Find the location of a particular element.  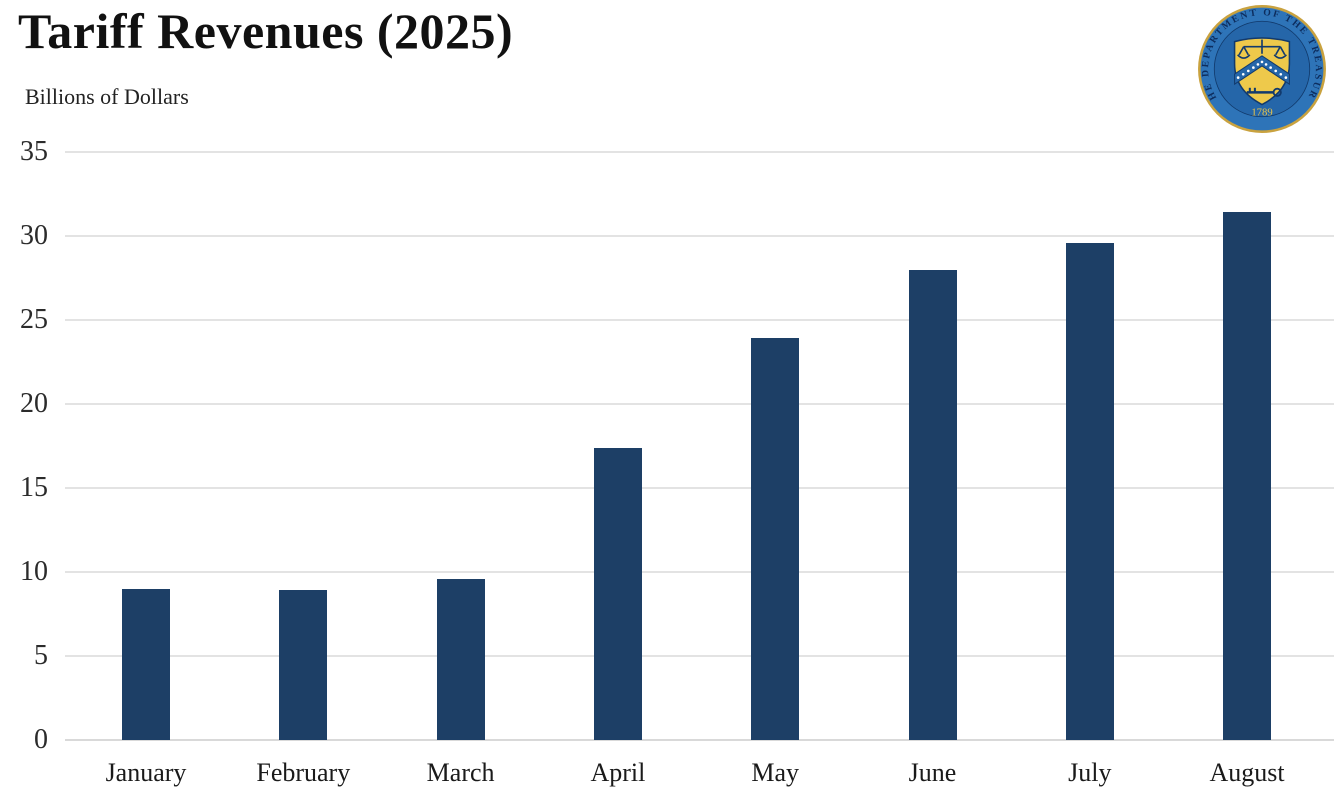

bar-april is located at coordinates (617, 593).